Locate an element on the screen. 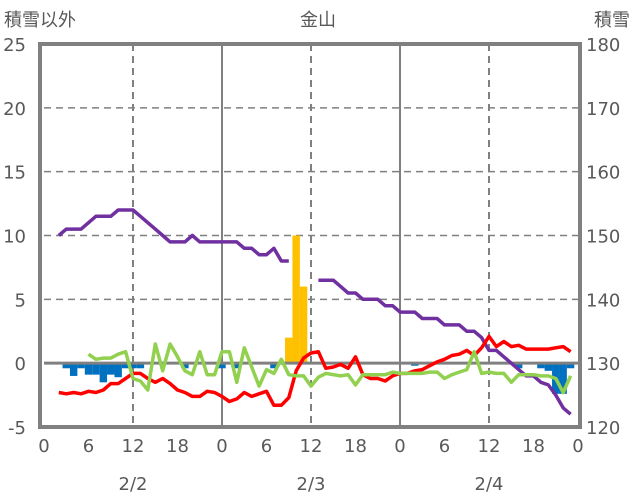  y-left-tick-label: 5 is located at coordinates (20, 300).